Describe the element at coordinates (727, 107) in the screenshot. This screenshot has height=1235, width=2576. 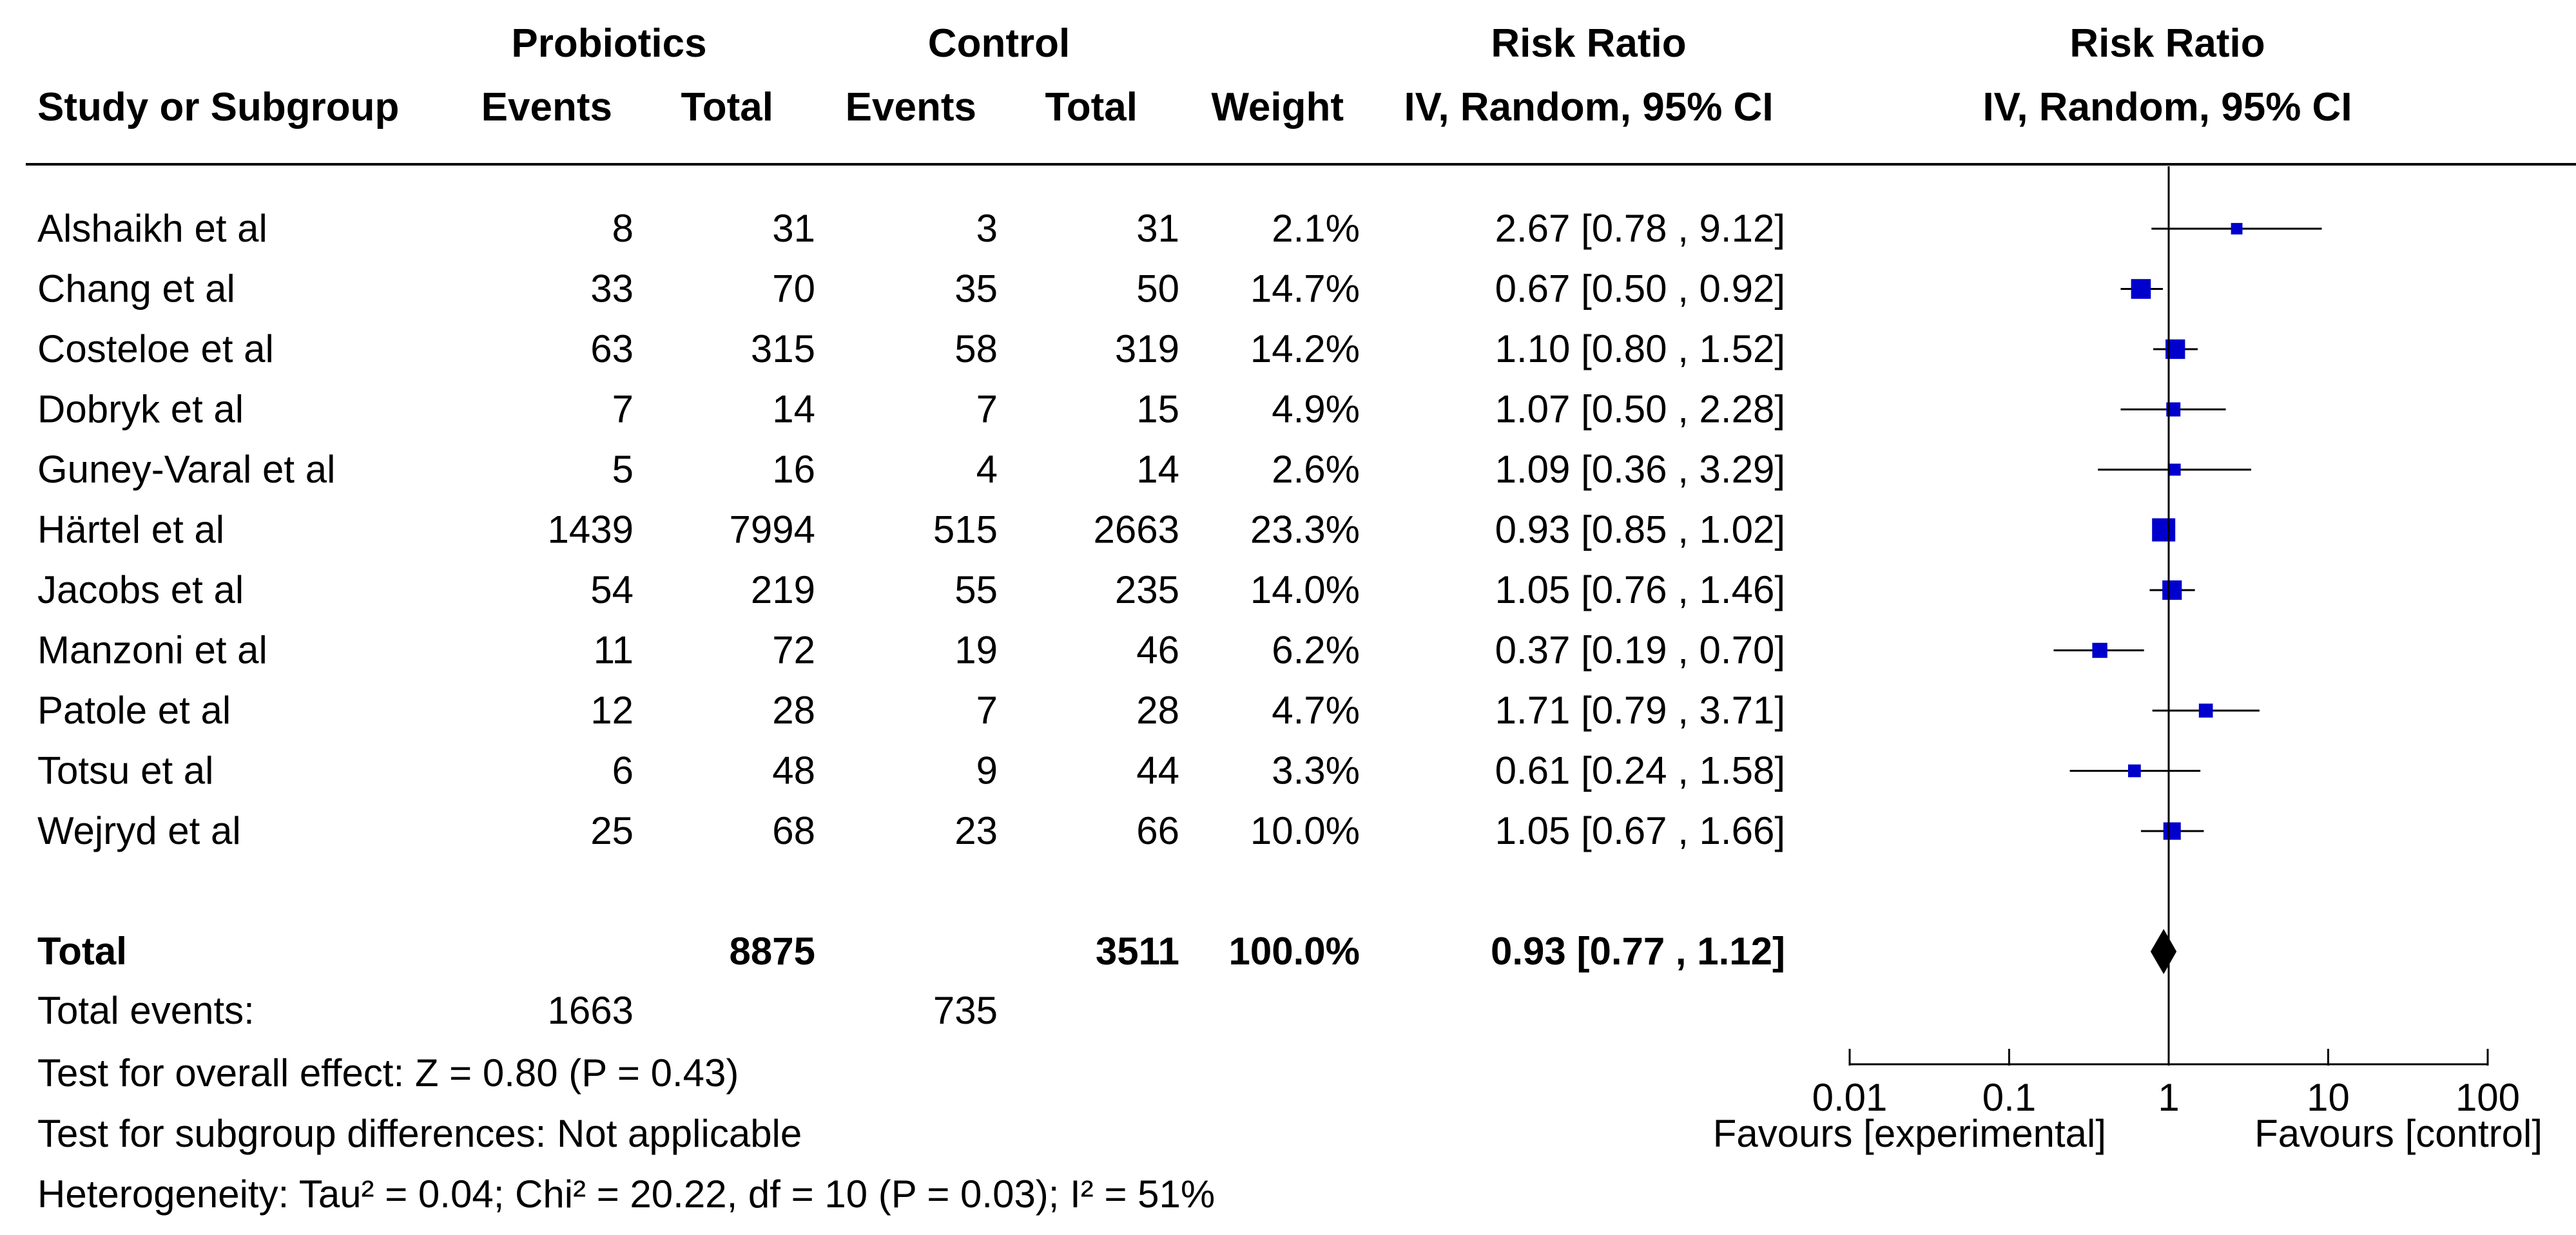
I see `header-total-exp: Total` at that location.